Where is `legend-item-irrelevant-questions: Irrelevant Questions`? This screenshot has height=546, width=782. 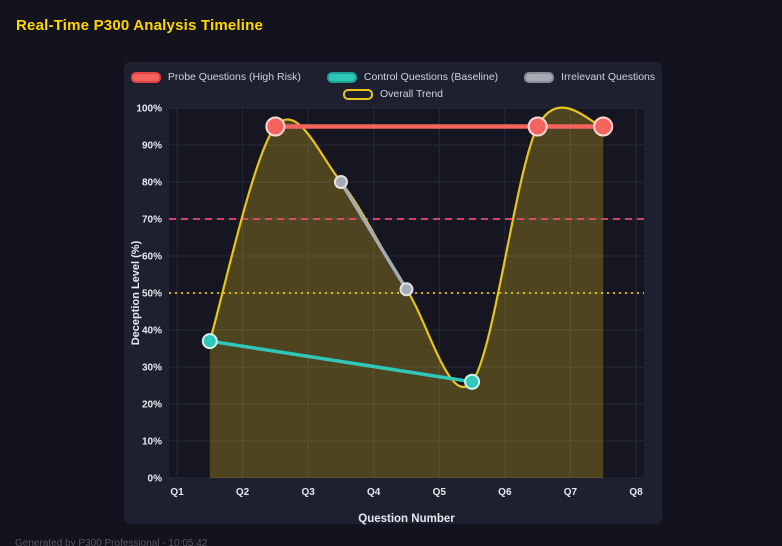 legend-item-irrelevant-questions: Irrelevant Questions is located at coordinates (589, 77).